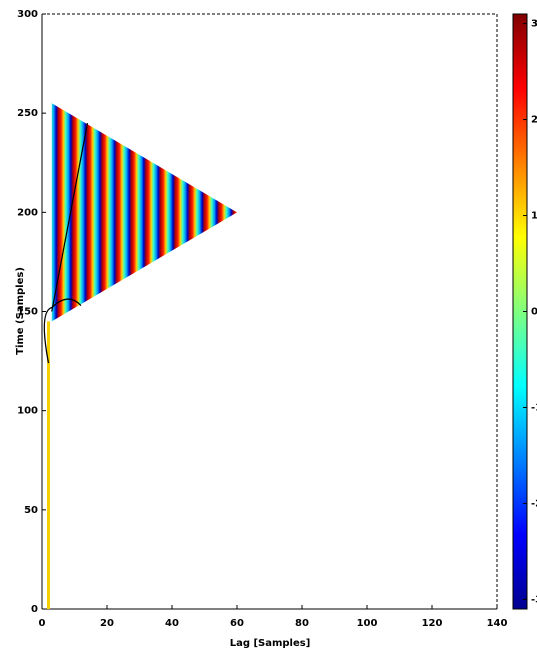 The height and width of the screenshot is (654, 537). What do you see at coordinates (534, 599) in the screenshot?
I see `colorbar-tick-label: -3` at bounding box center [534, 599].